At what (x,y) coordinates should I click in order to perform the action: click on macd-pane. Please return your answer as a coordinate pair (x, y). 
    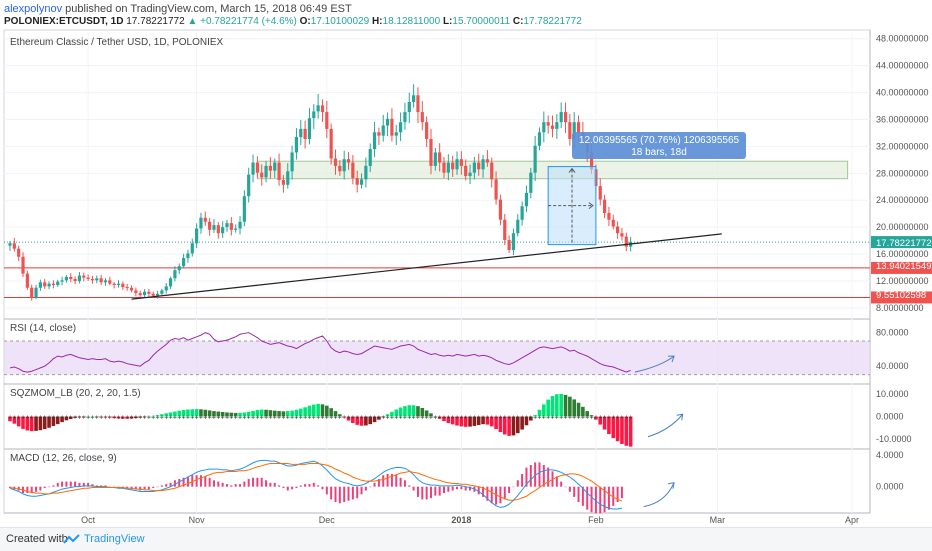
    Looking at the image, I should click on (342, 486).